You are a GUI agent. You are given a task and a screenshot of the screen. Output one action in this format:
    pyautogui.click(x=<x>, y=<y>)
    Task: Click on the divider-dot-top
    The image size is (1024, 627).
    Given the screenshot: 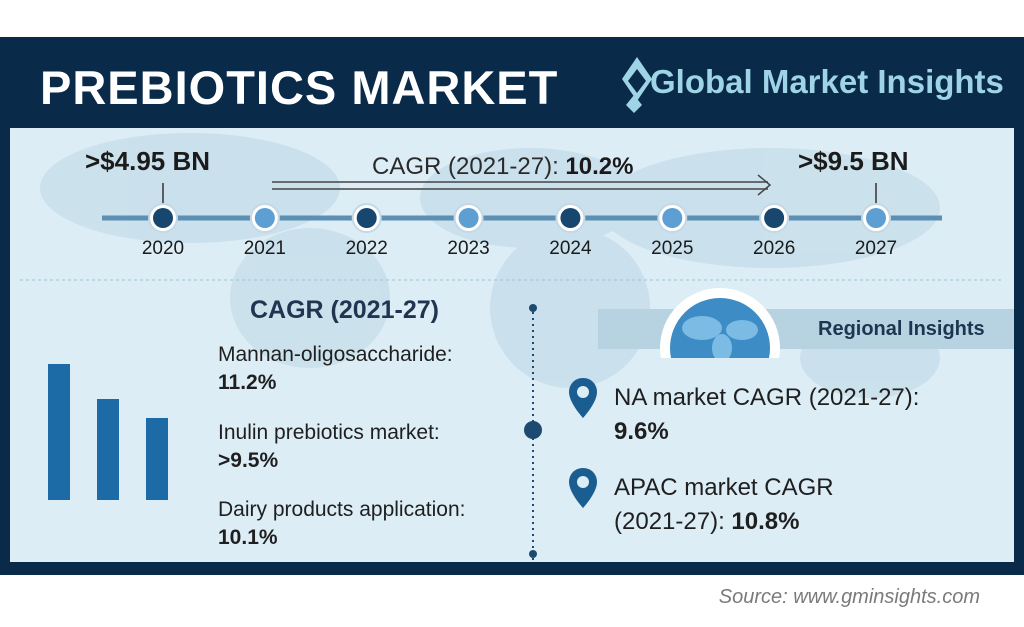 What is the action you would take?
    pyautogui.click(x=533, y=308)
    